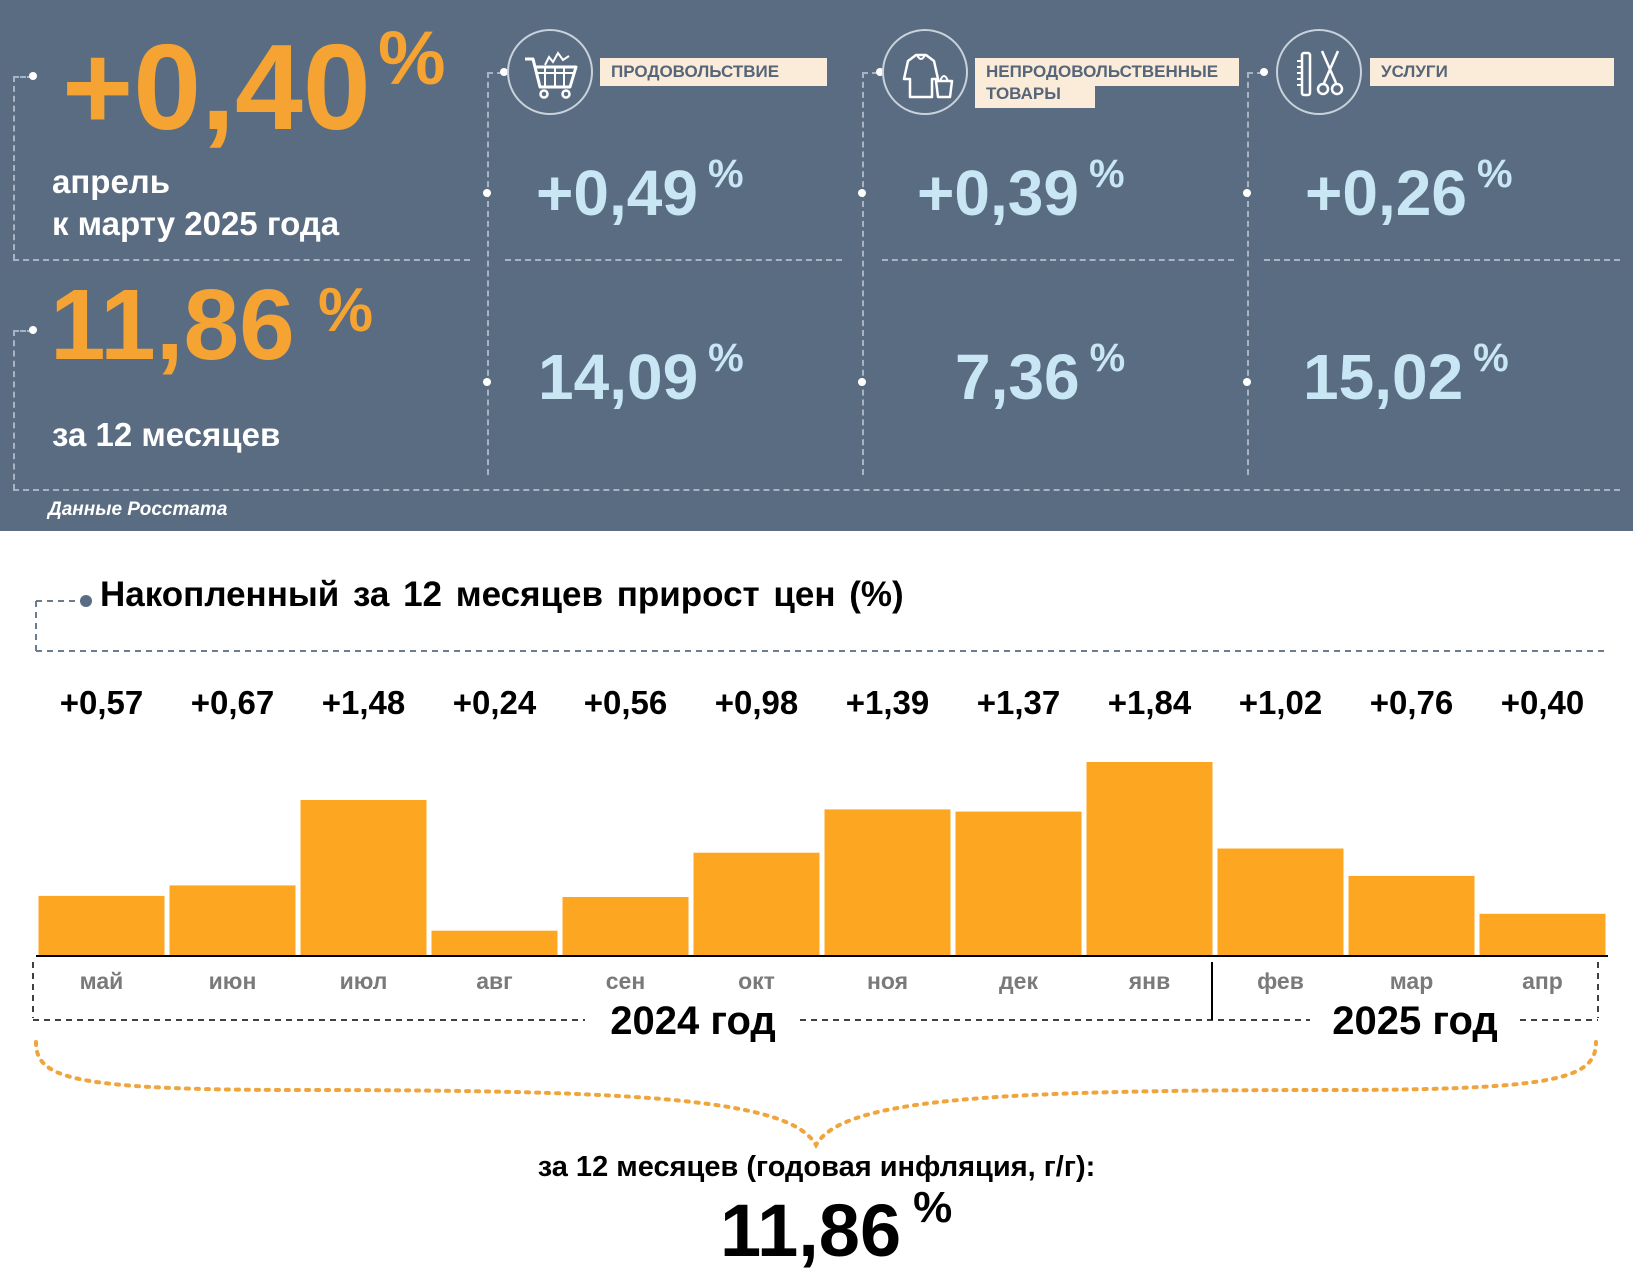 This screenshot has height=1285, width=1633. What do you see at coordinates (102, 702) in the screenshot?
I see `data-label-май: +0,57` at bounding box center [102, 702].